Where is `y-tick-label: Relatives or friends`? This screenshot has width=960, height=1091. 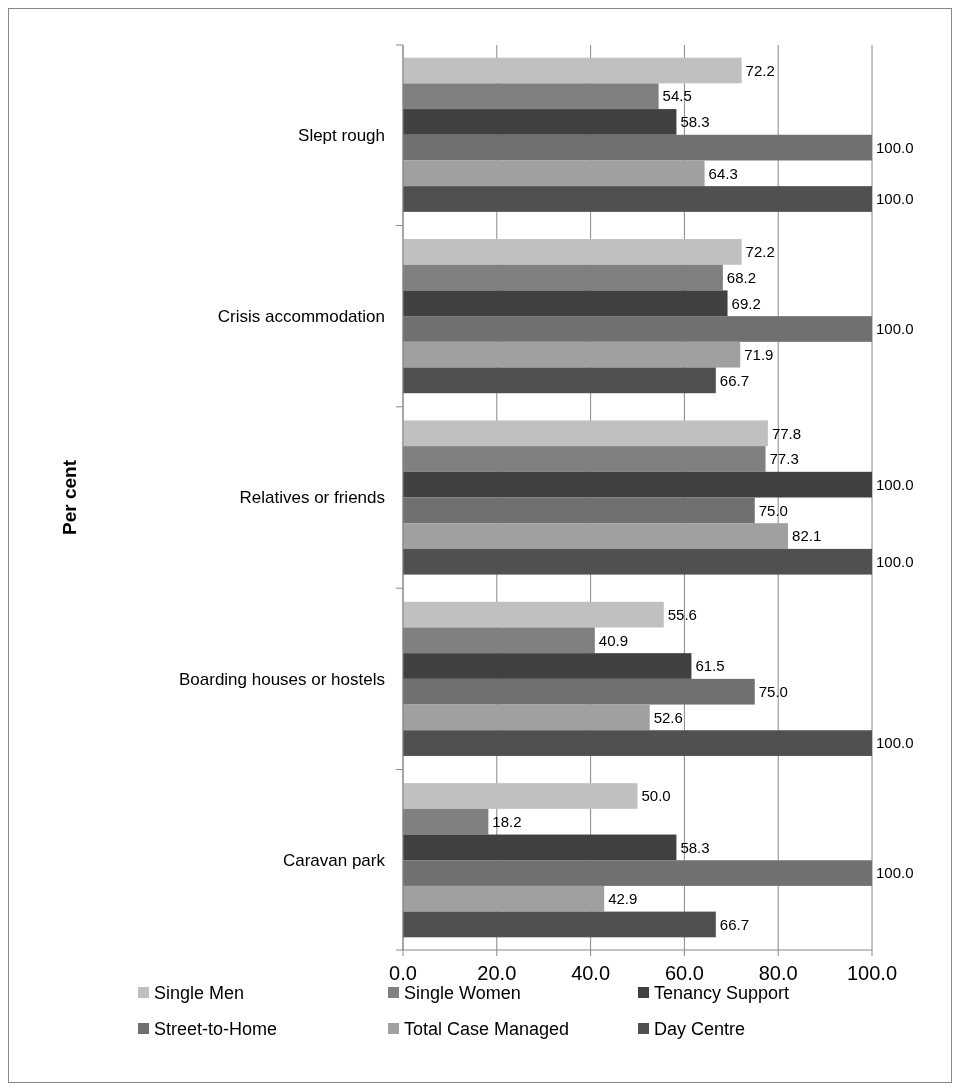
y-tick-label: Relatives or friends is located at coordinates (312, 498).